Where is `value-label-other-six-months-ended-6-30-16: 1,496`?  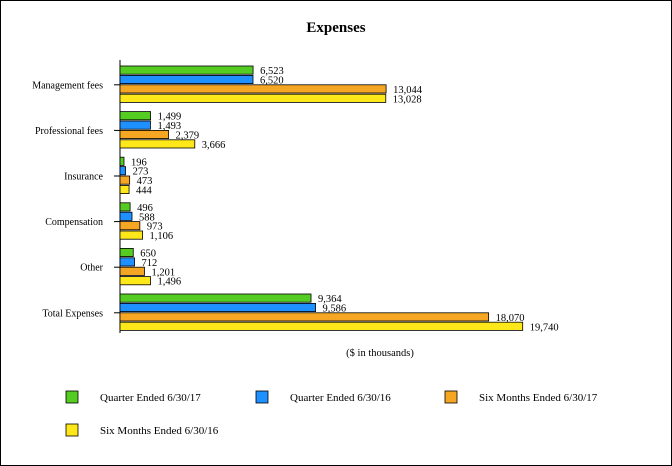 value-label-other-six-months-ended-6-30-16: 1,496 is located at coordinates (170, 282).